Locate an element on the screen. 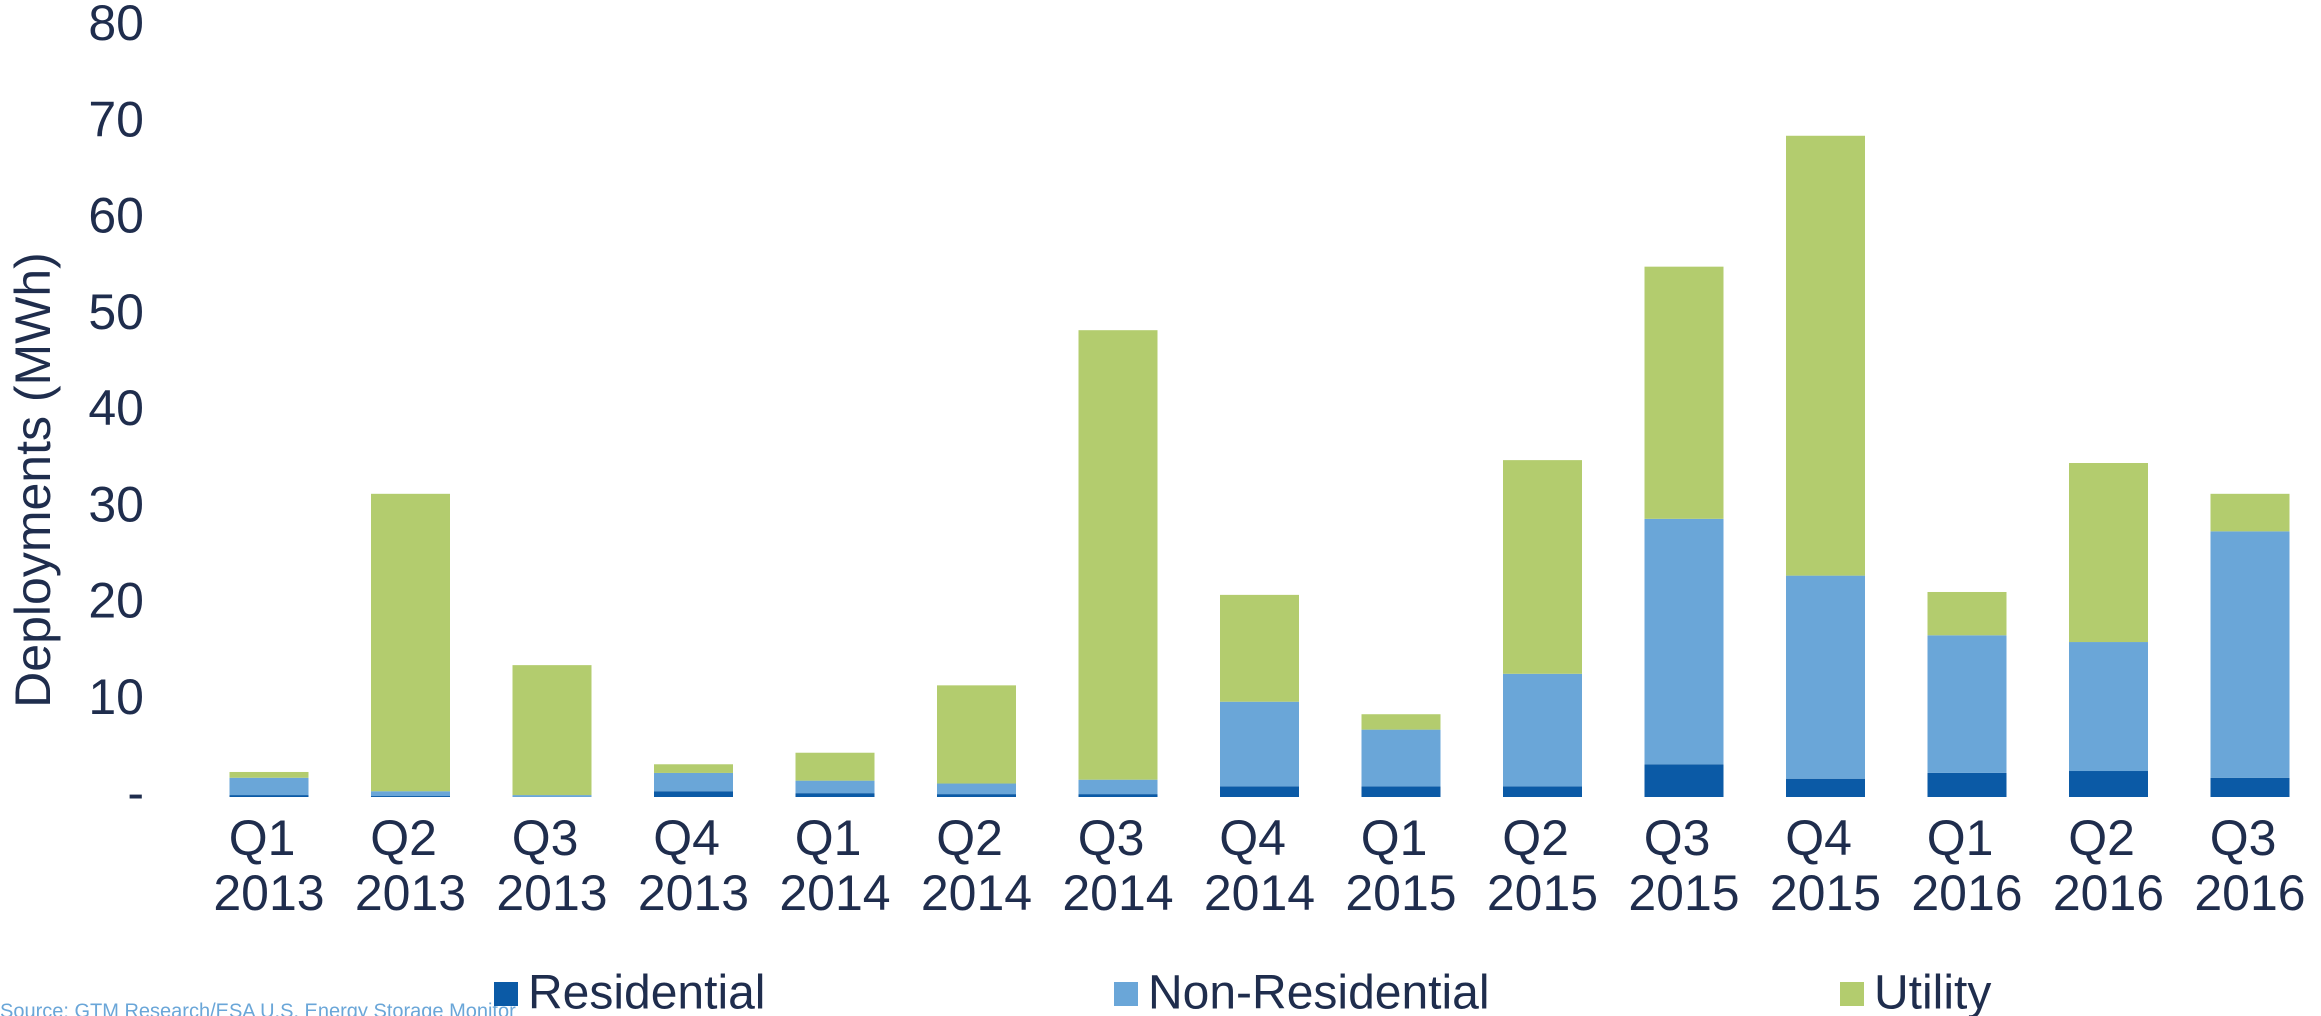 The width and height of the screenshot is (2321, 1016). y-tick-label: 40 is located at coordinates (116, 408).